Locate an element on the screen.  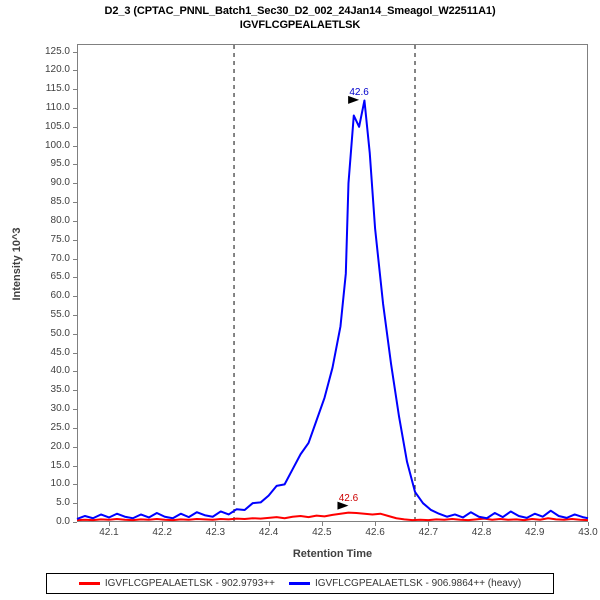
y-tick-label: 120.0 is located at coordinates (57, 70).